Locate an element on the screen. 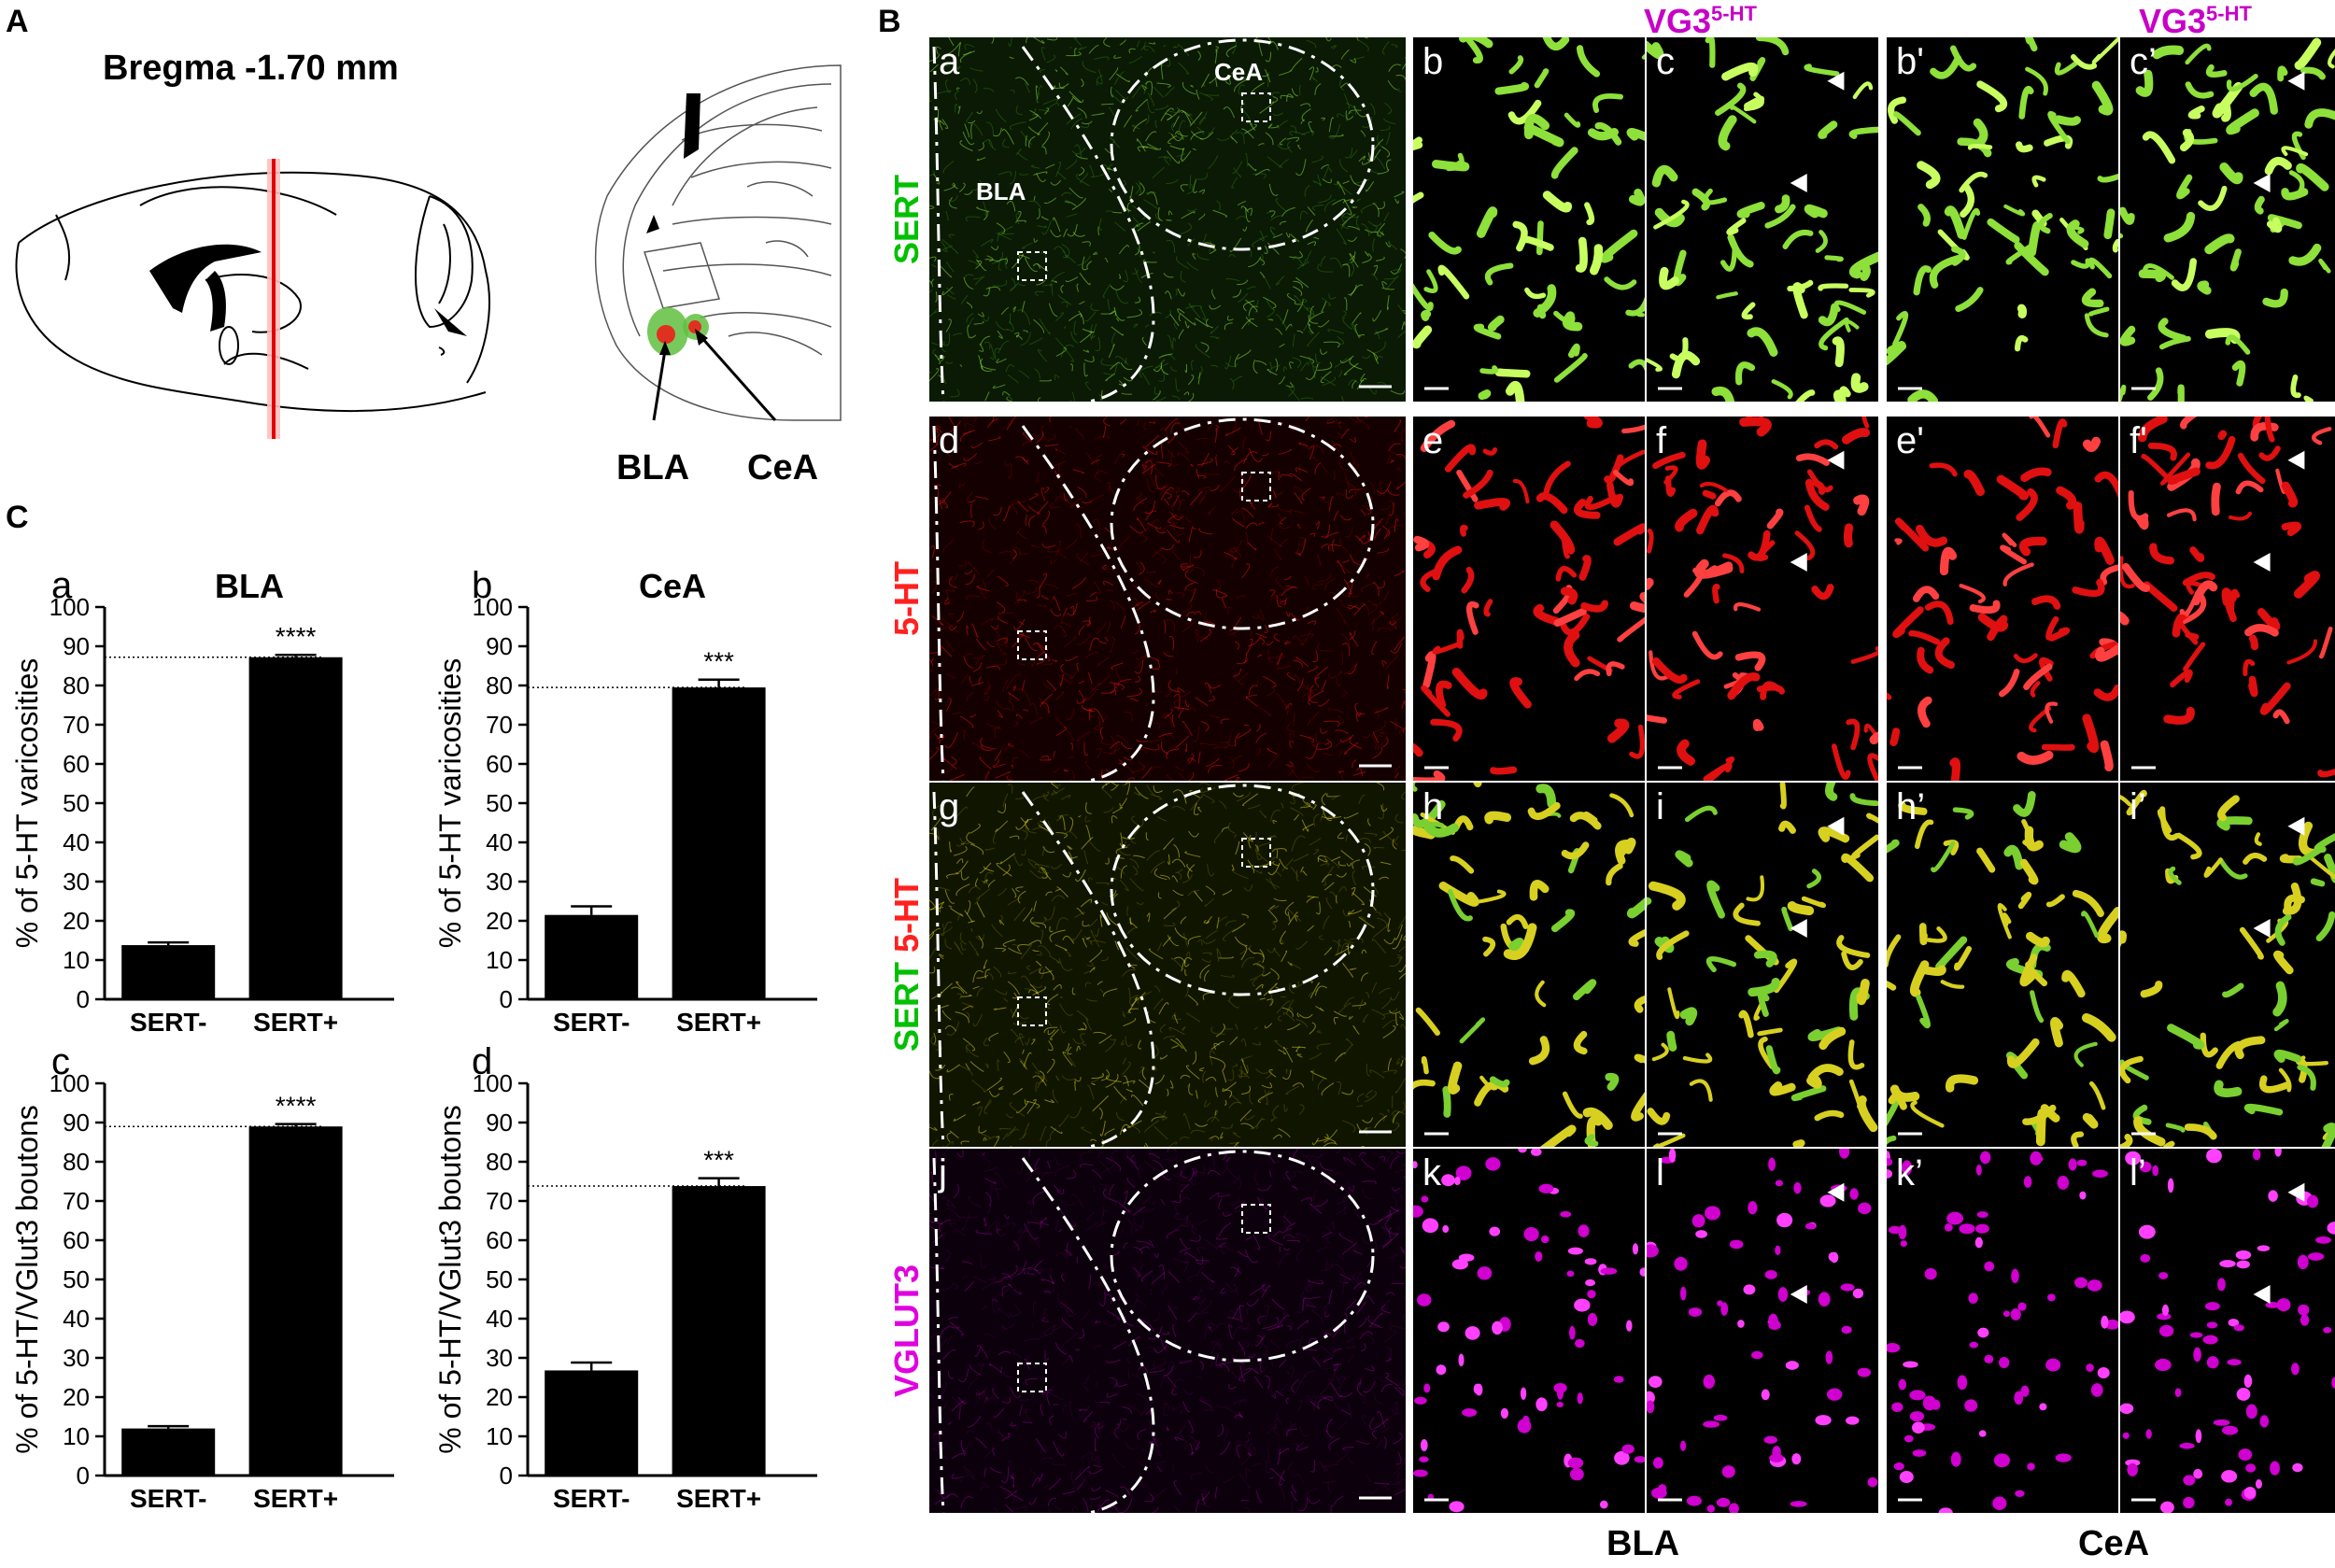 The height and width of the screenshot is (1568, 2335). sub-panel-letter: i is located at coordinates (1660, 806).